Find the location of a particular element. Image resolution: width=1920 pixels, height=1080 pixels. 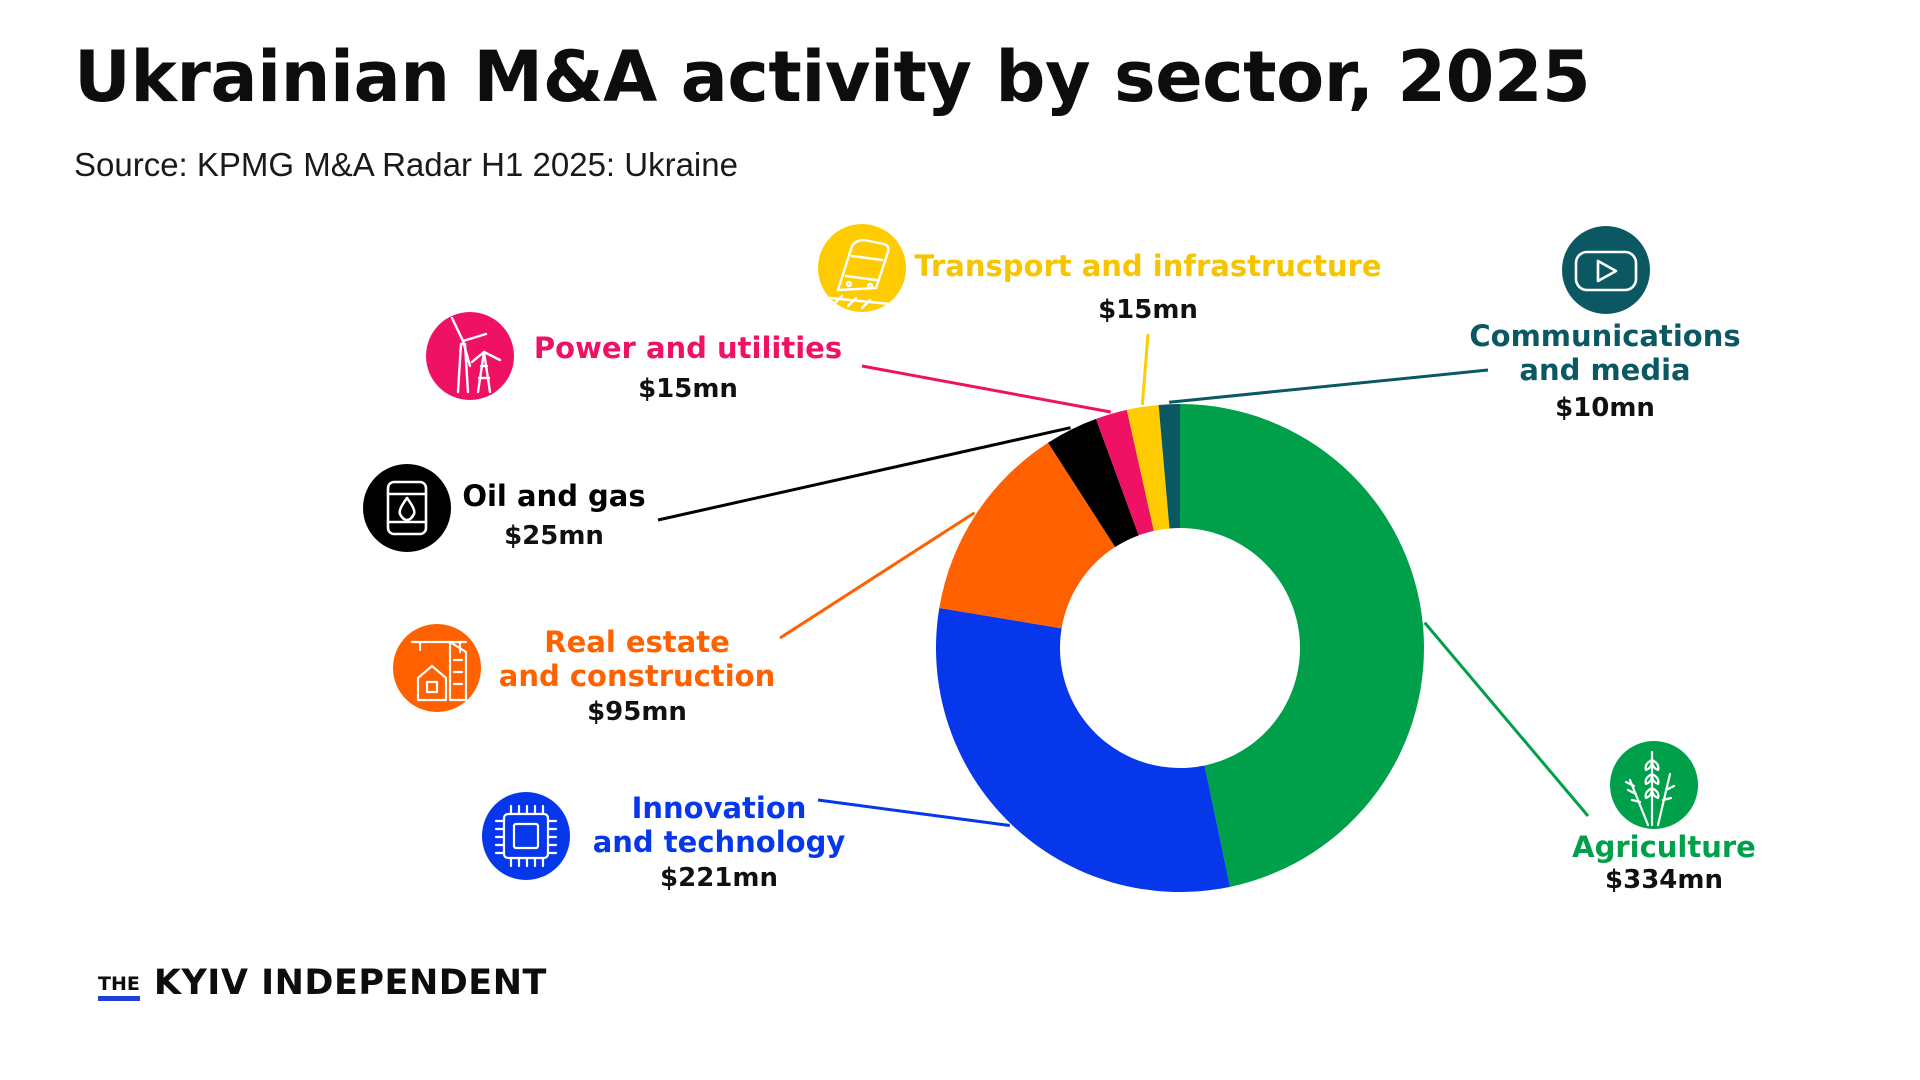

wheat-icon is located at coordinates (1654, 785).